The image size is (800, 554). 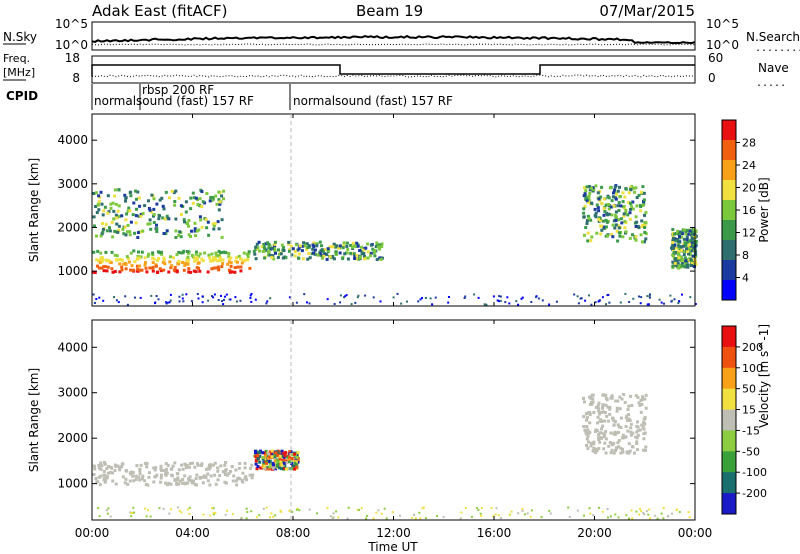 What do you see at coordinates (647, 11) in the screenshot?
I see `date-title: 07/Mar/2015` at bounding box center [647, 11].